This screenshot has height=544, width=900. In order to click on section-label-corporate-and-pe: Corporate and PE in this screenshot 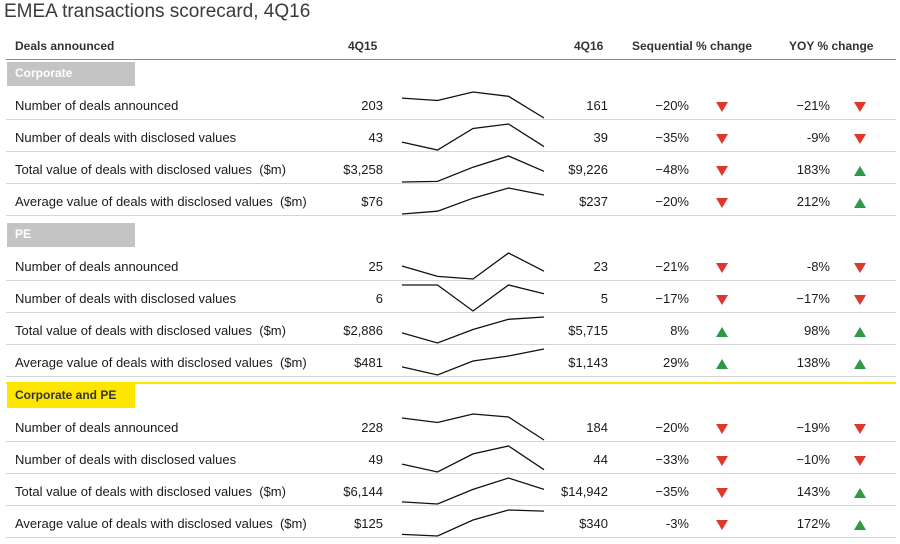, I will do `click(71, 396)`.